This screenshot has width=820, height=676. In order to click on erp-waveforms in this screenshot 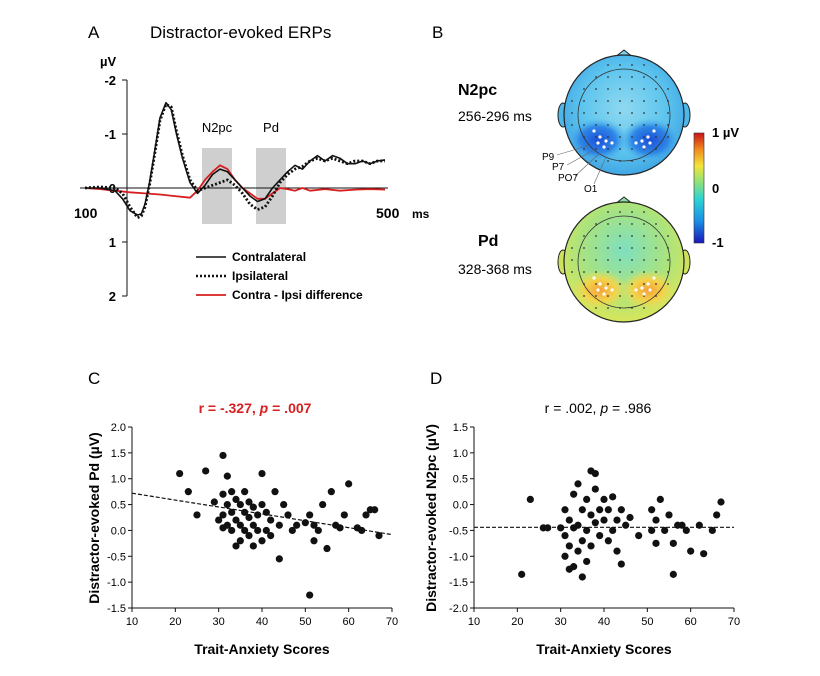, I will do `click(235, 160)`.